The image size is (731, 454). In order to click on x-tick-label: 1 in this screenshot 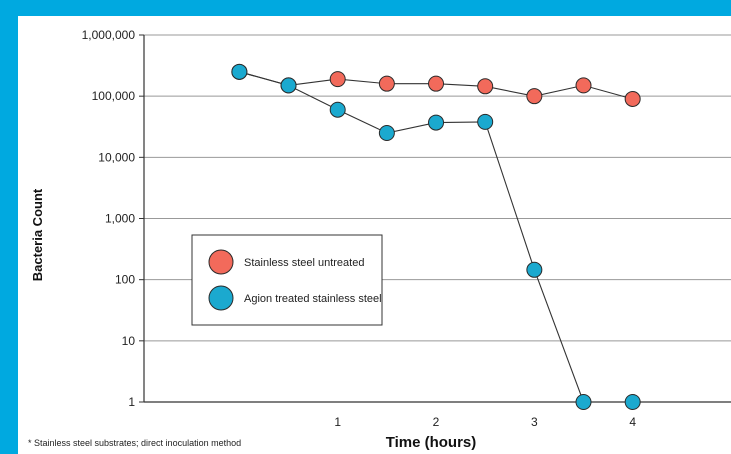, I will do `click(337, 422)`.